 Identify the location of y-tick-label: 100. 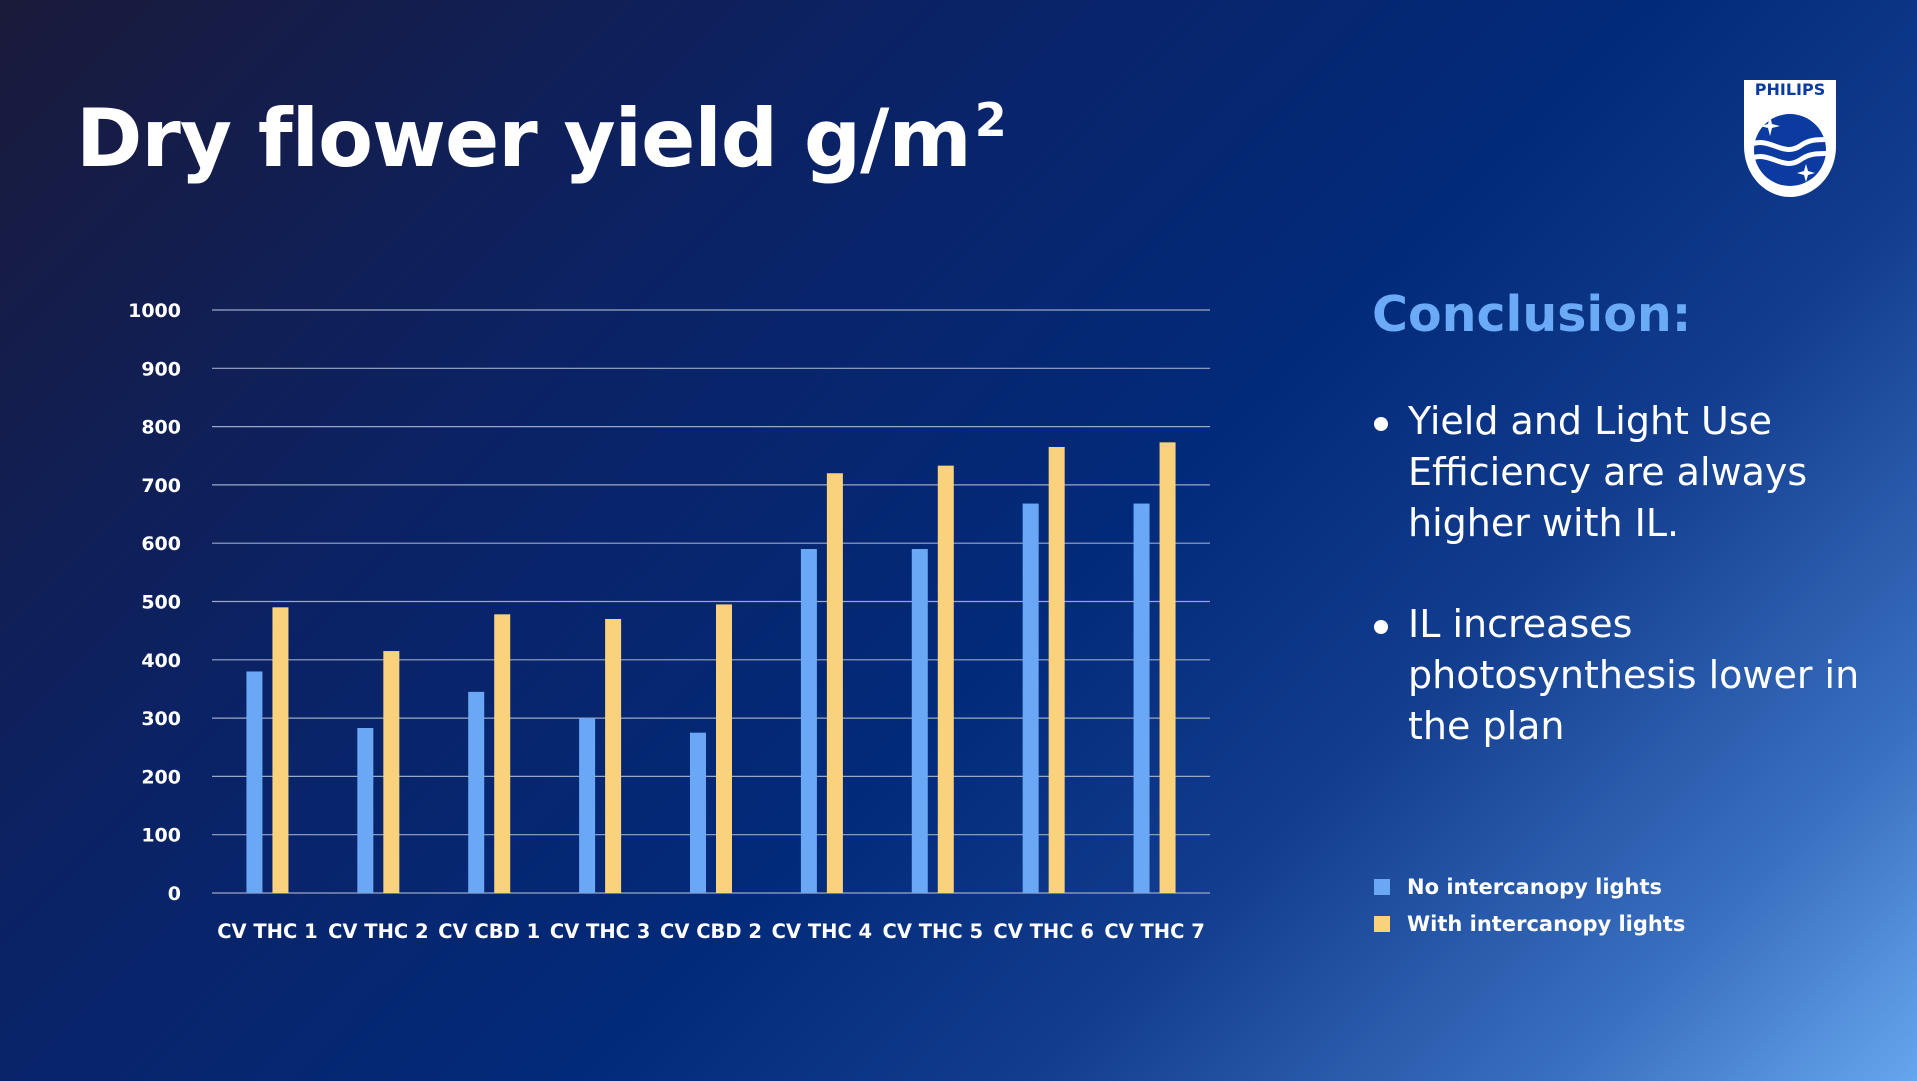
(161, 836).